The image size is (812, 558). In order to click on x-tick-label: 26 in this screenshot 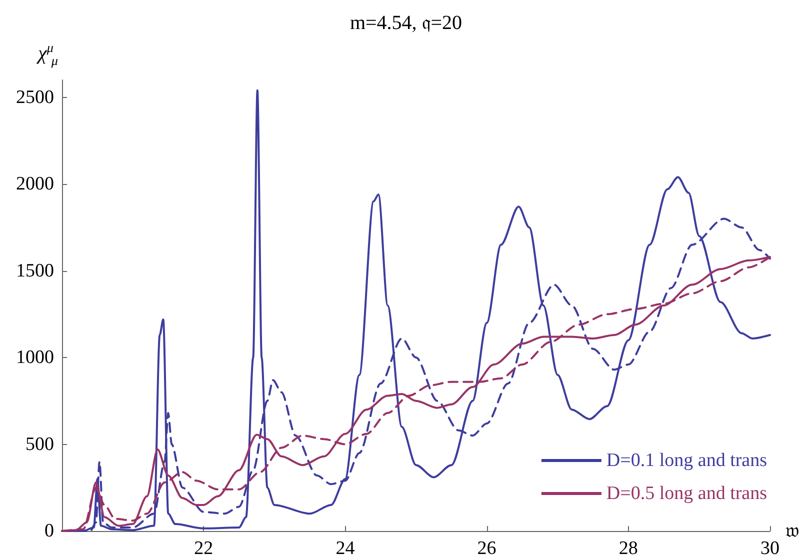, I will do `click(486, 548)`.